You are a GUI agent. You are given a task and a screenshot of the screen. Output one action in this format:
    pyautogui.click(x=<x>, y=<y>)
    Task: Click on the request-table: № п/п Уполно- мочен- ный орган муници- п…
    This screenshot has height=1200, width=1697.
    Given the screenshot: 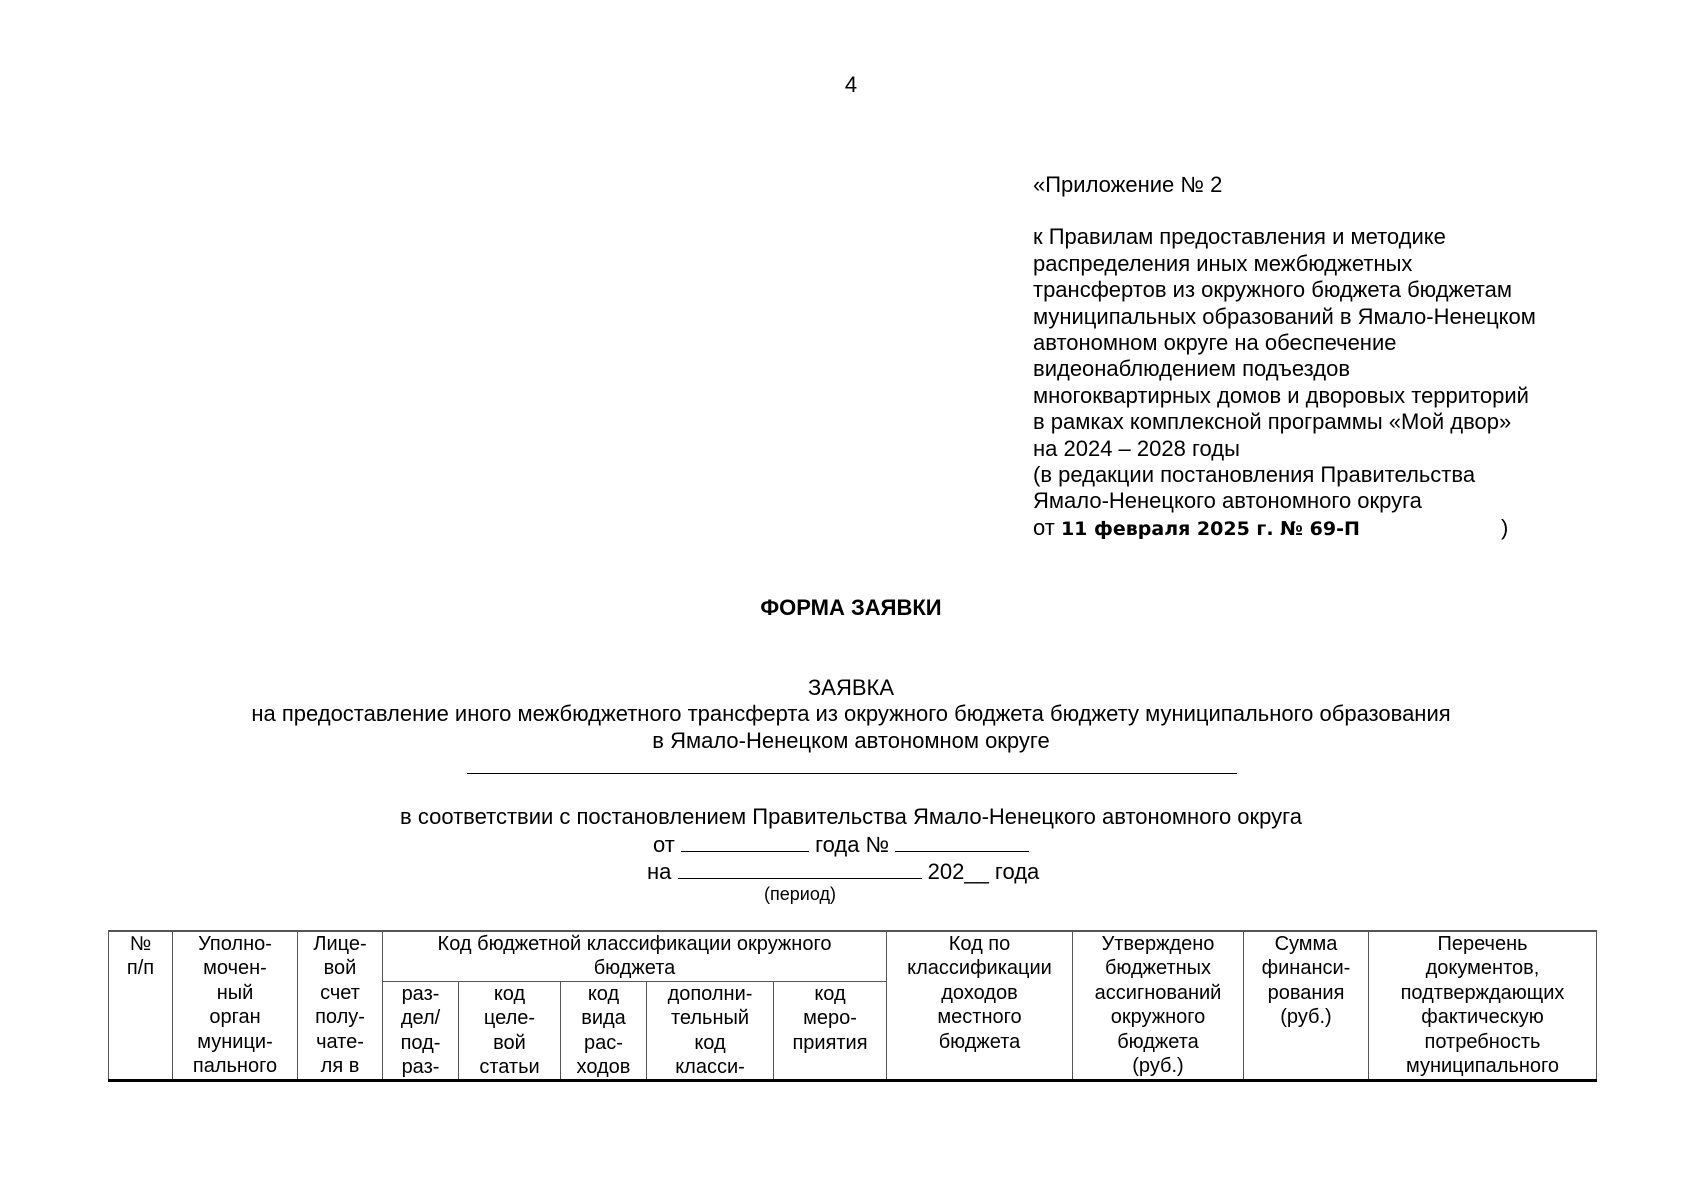 What is the action you would take?
    pyautogui.click(x=852, y=1006)
    